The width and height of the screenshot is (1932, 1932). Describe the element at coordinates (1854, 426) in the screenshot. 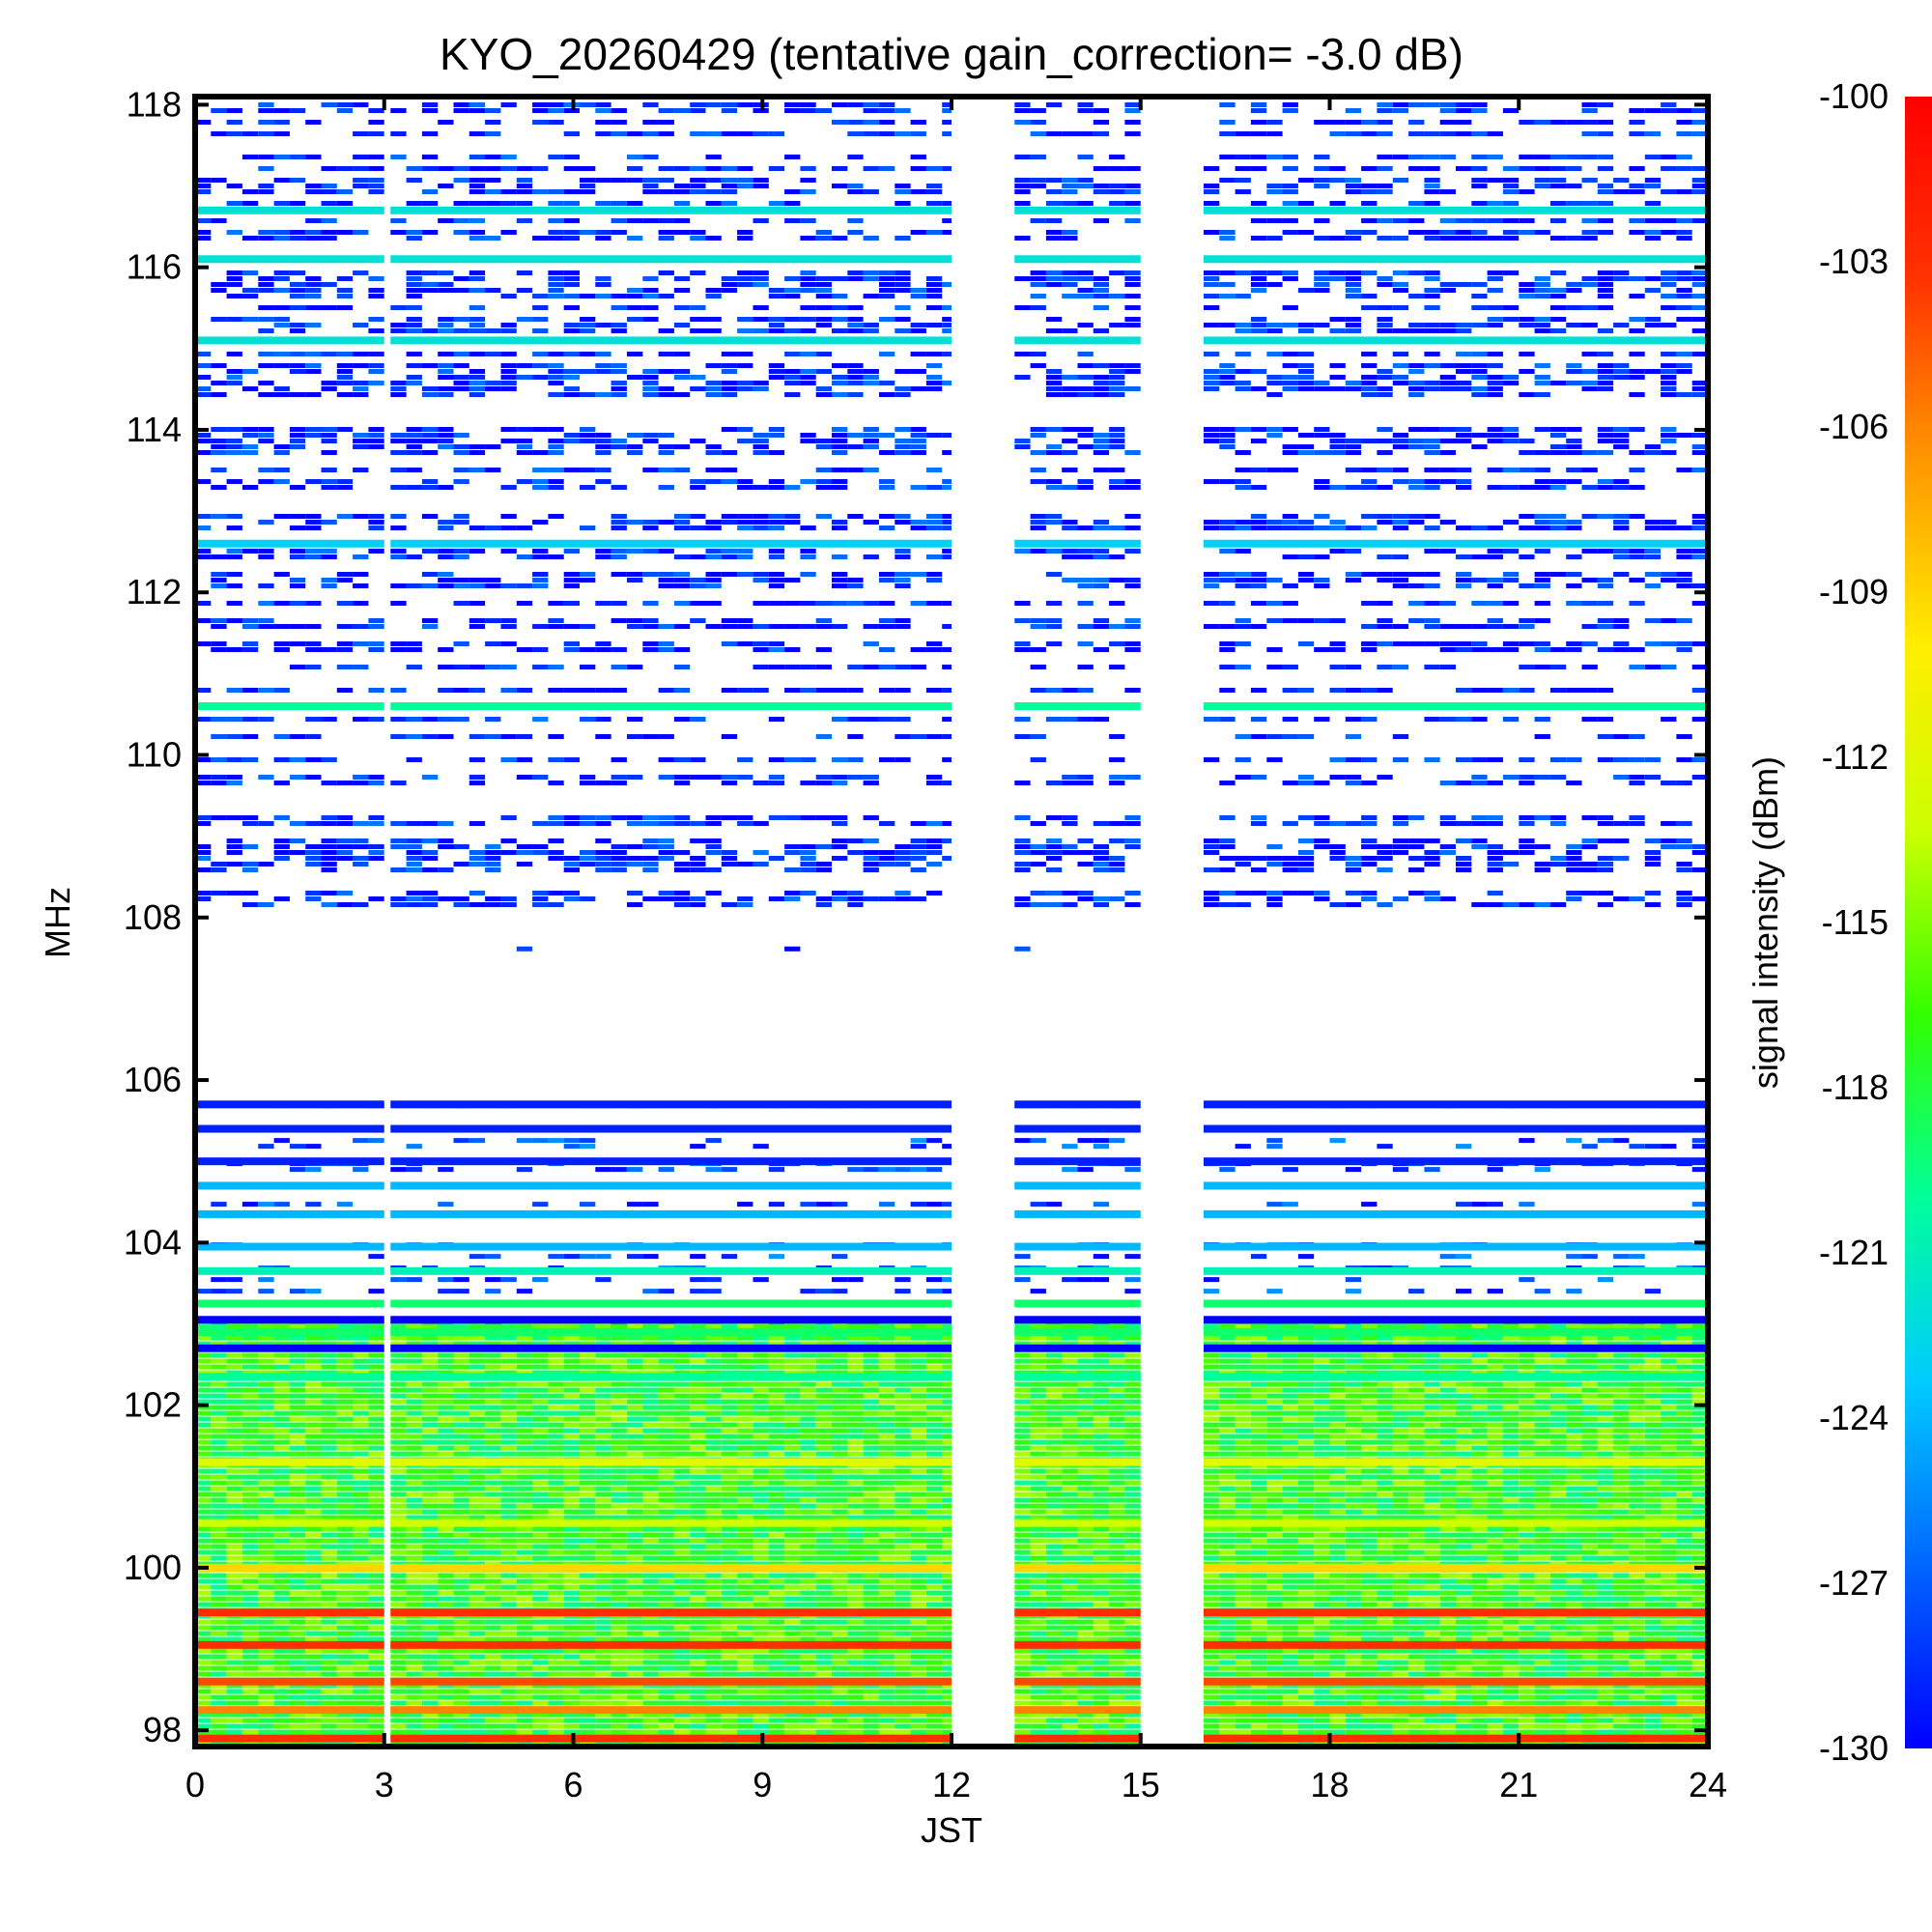

I see `colorbar-tick-label: -106` at that location.